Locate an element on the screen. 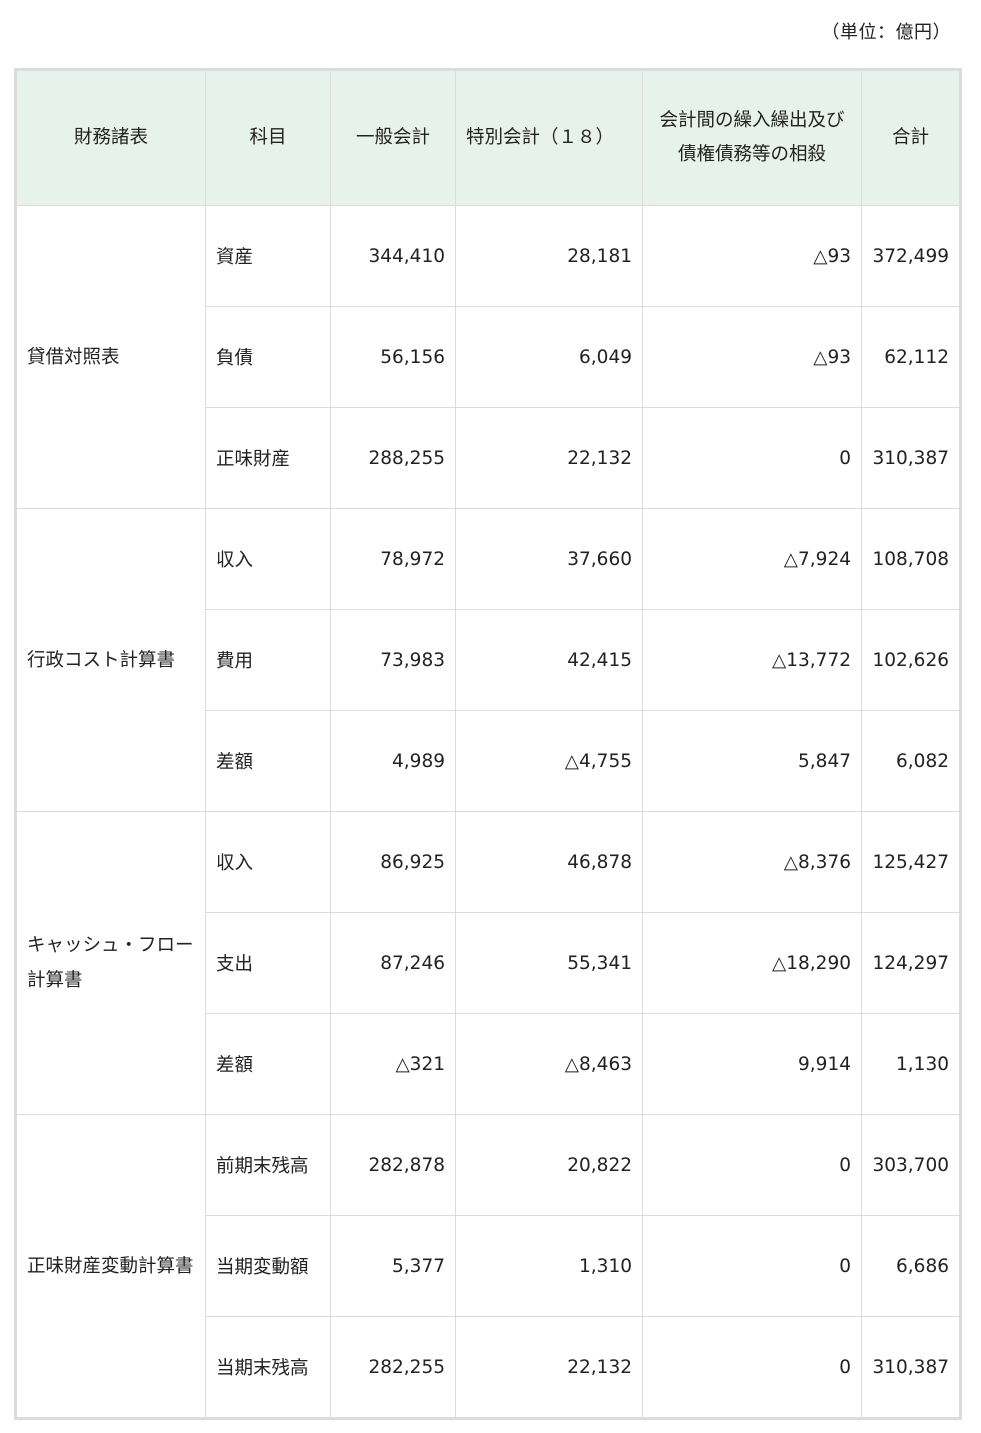 The height and width of the screenshot is (1433, 981). header-total: 合計 is located at coordinates (911, 137).